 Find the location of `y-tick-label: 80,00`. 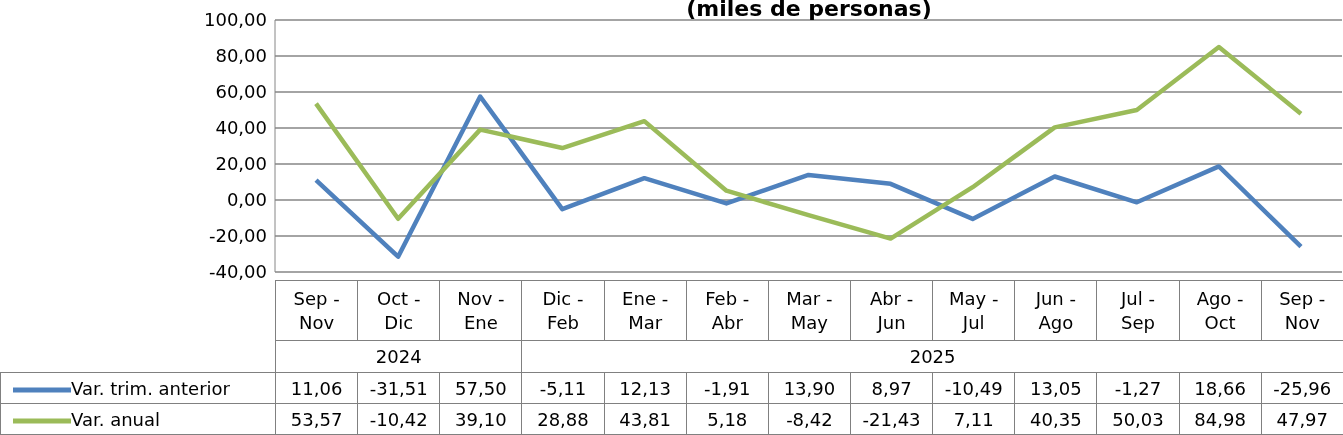

y-tick-label: 80,00 is located at coordinates (241, 56).